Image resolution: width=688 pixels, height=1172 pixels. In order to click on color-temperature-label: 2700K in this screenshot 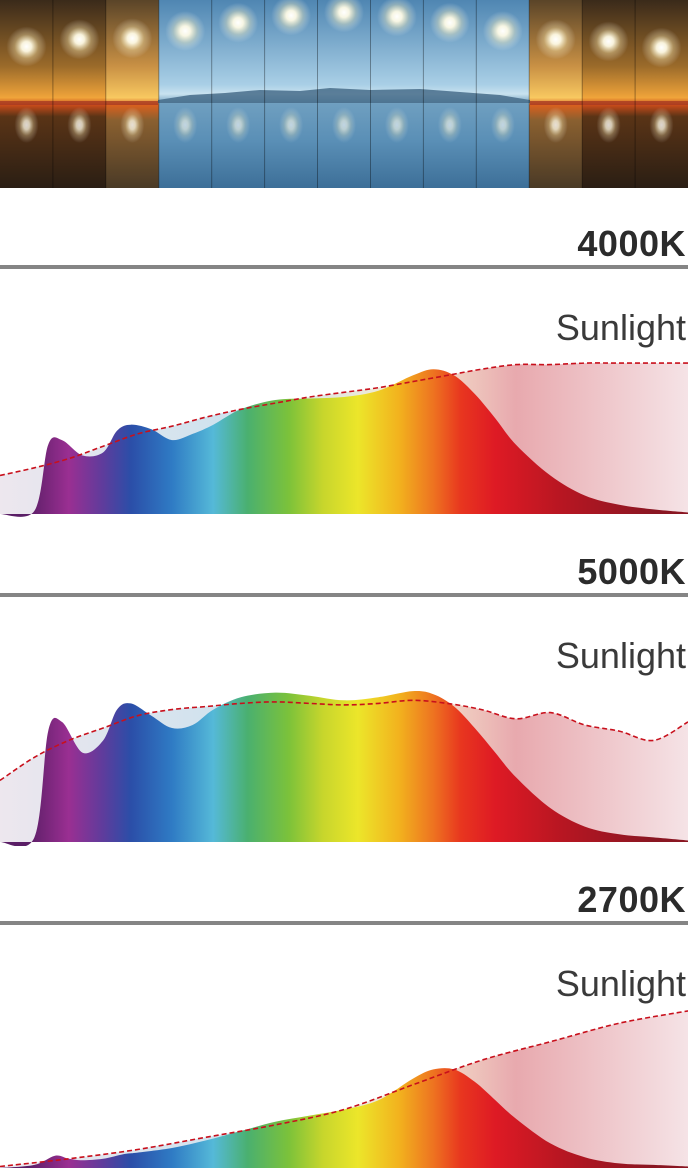, I will do `click(631, 899)`.